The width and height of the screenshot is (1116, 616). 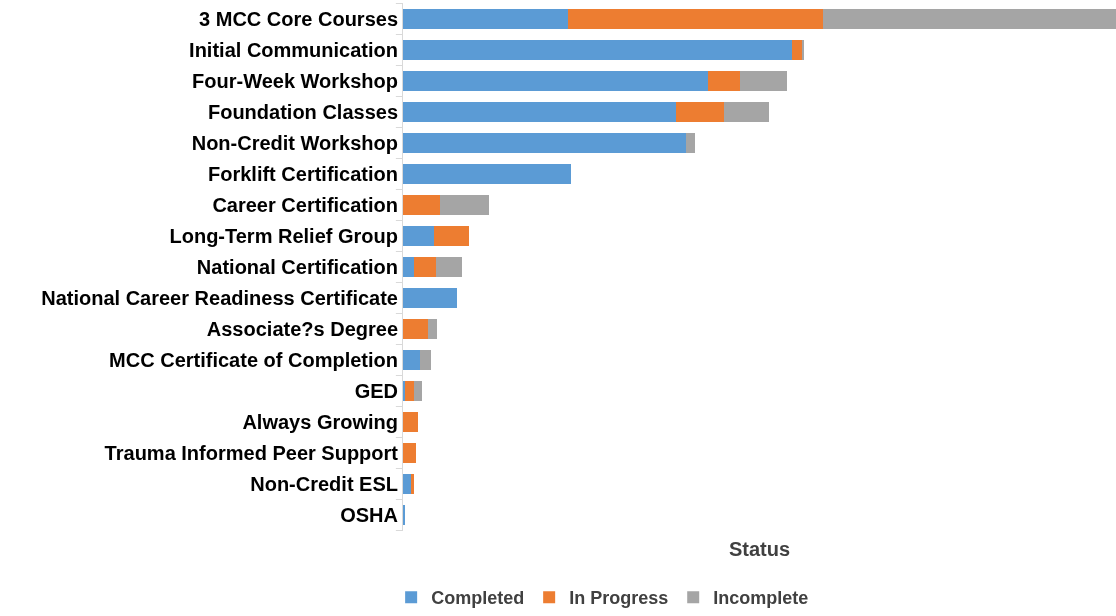 I want to click on y-tick-label: Associate?s Degree, so click(x=302, y=329).